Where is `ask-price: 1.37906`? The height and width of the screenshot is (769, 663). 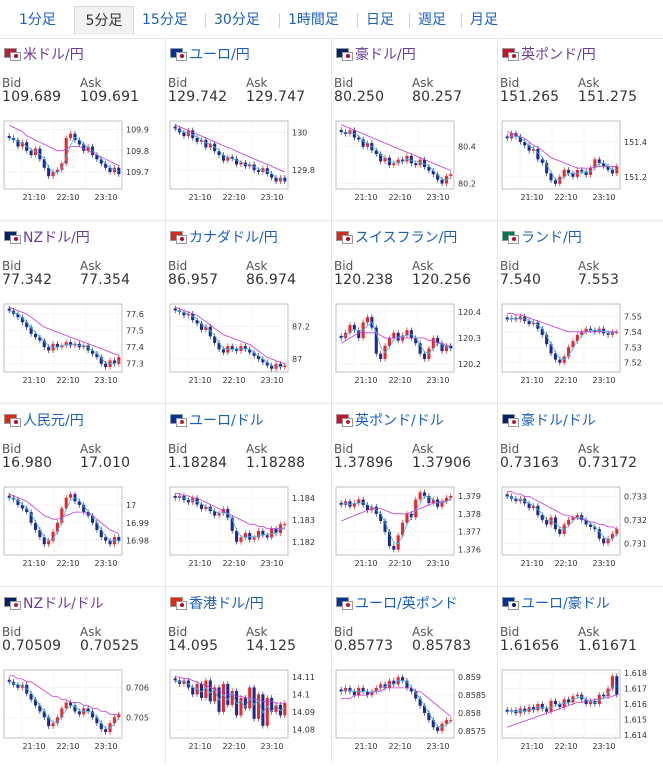
ask-price: 1.37906 is located at coordinates (442, 463).